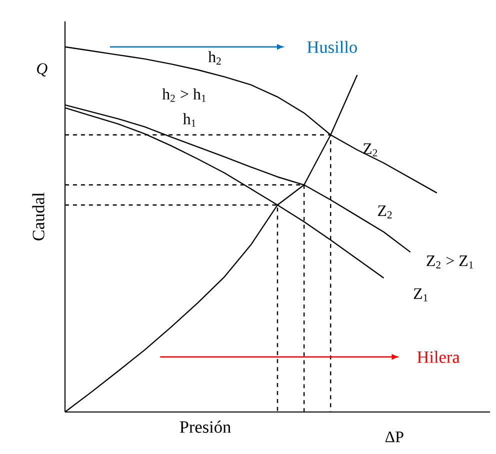 The width and height of the screenshot is (496, 454). What do you see at coordinates (394, 437) in the screenshot?
I see `text: ΔP` at bounding box center [394, 437].